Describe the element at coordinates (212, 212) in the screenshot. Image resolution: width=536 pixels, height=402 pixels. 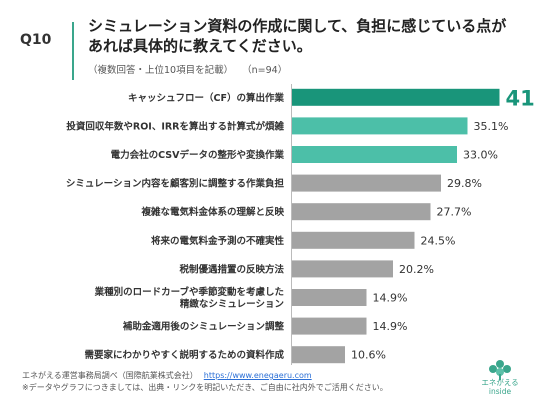
I see `category-label-5: 複雑な電気料金体系の理解と反映` at that location.